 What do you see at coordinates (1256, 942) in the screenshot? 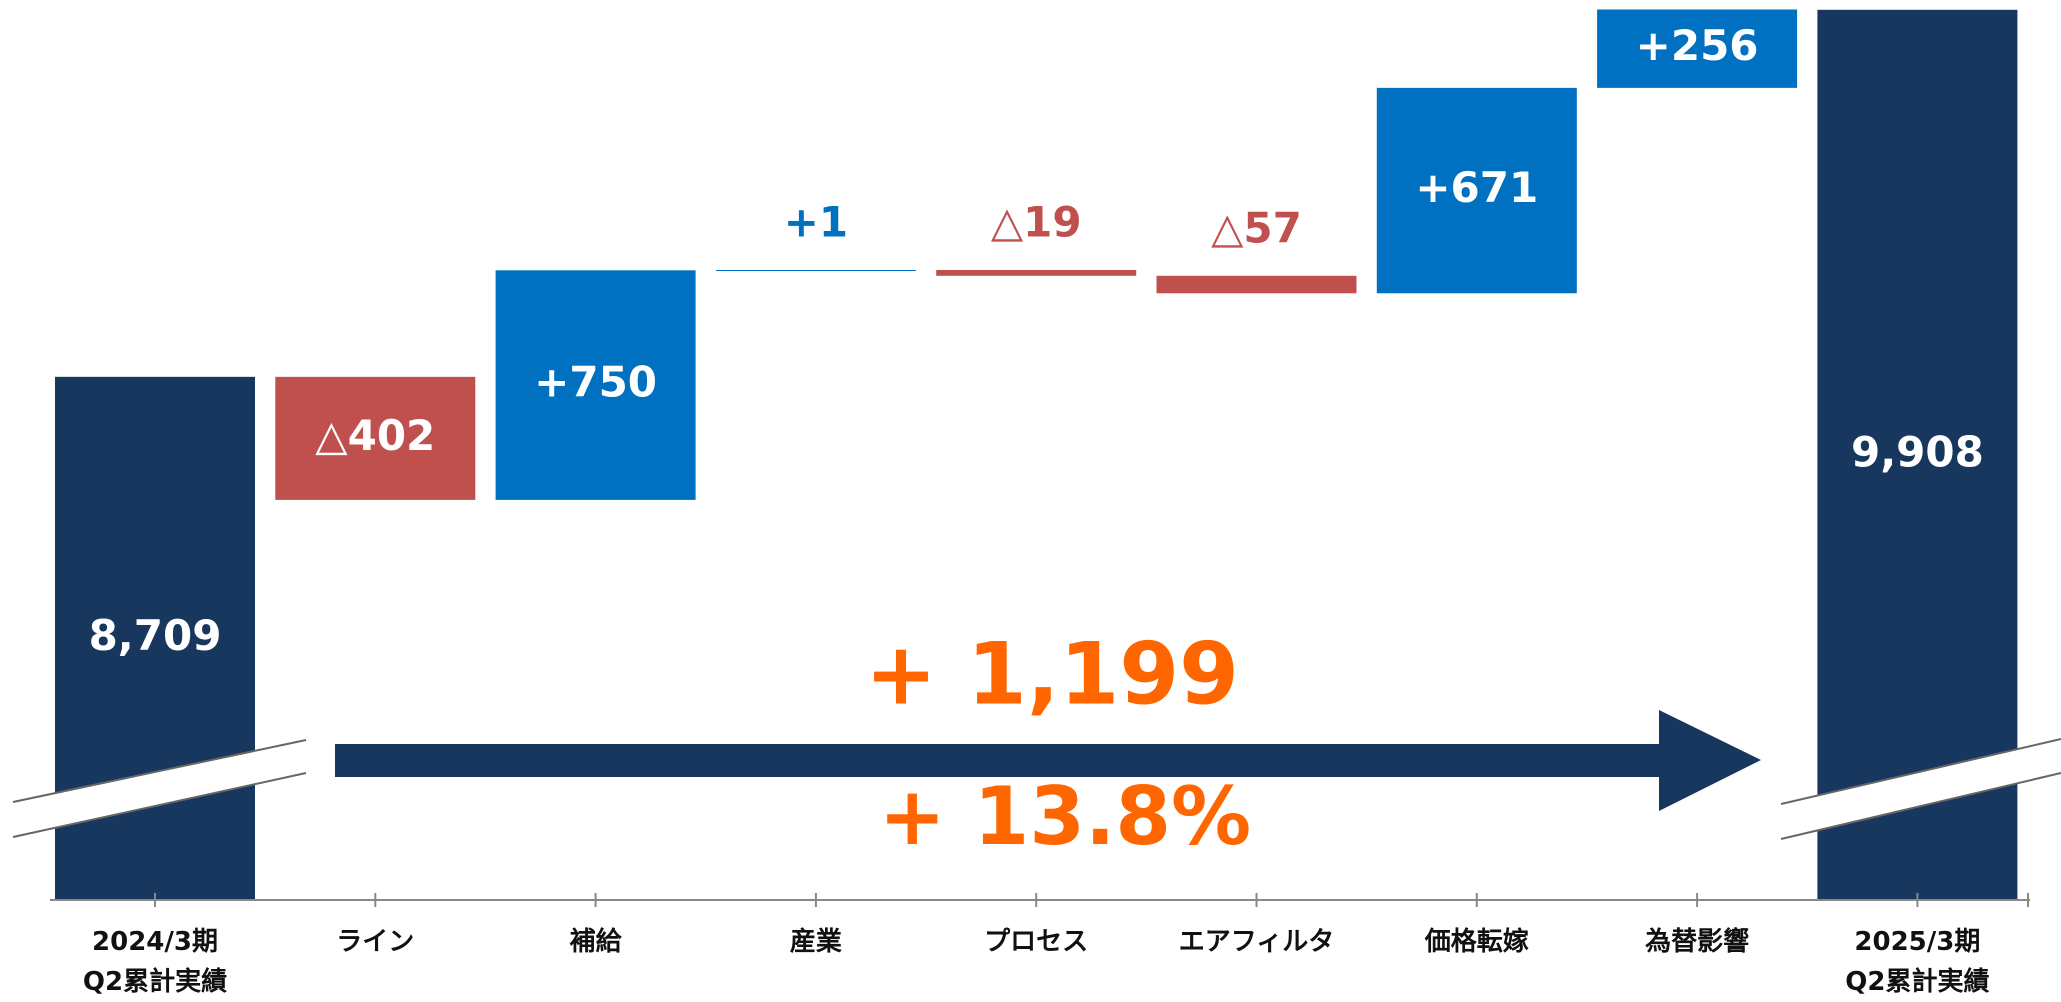
I see `x-tick-label: エアフィルタ` at bounding box center [1256, 942].